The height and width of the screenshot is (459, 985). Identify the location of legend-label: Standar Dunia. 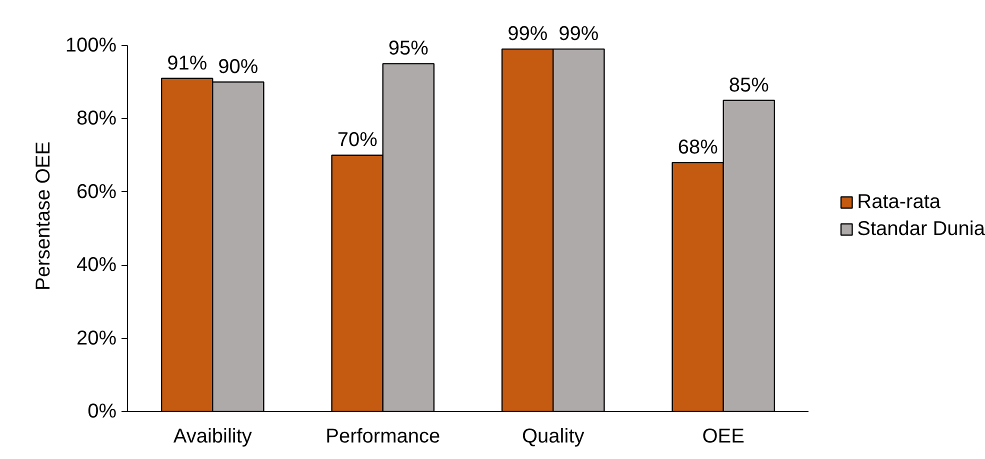
(921, 229).